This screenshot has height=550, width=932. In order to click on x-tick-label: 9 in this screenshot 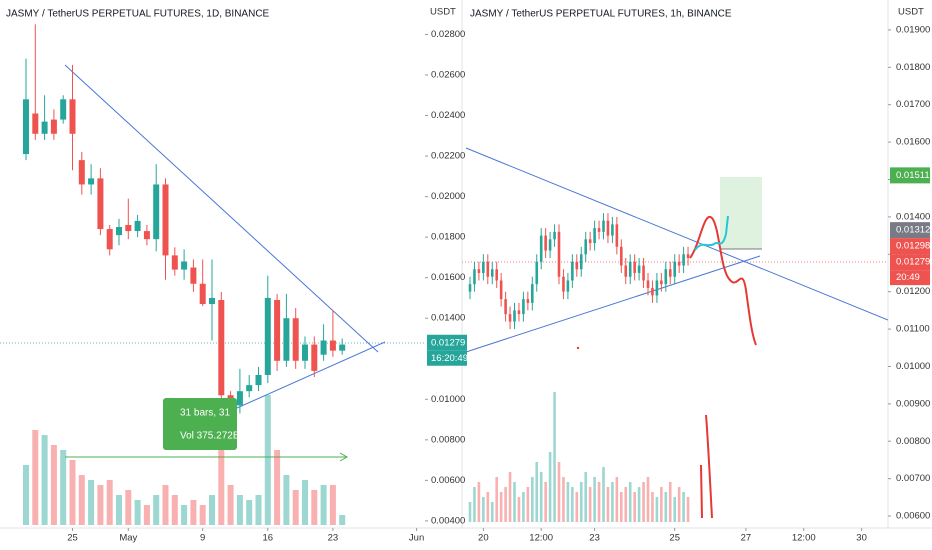, I will do `click(202, 538)`.